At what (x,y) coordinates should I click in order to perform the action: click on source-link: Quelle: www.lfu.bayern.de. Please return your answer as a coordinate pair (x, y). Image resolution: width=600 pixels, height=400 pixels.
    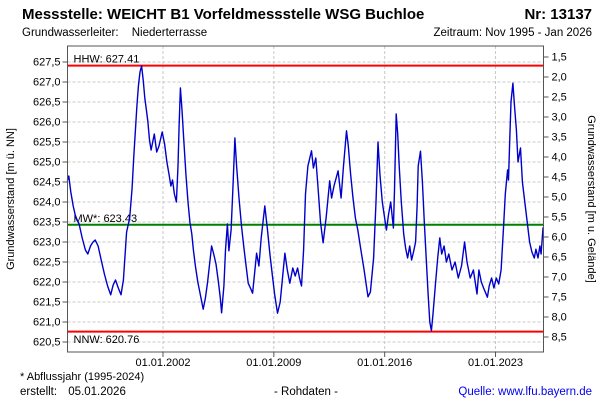
    Looking at the image, I should click on (525, 392).